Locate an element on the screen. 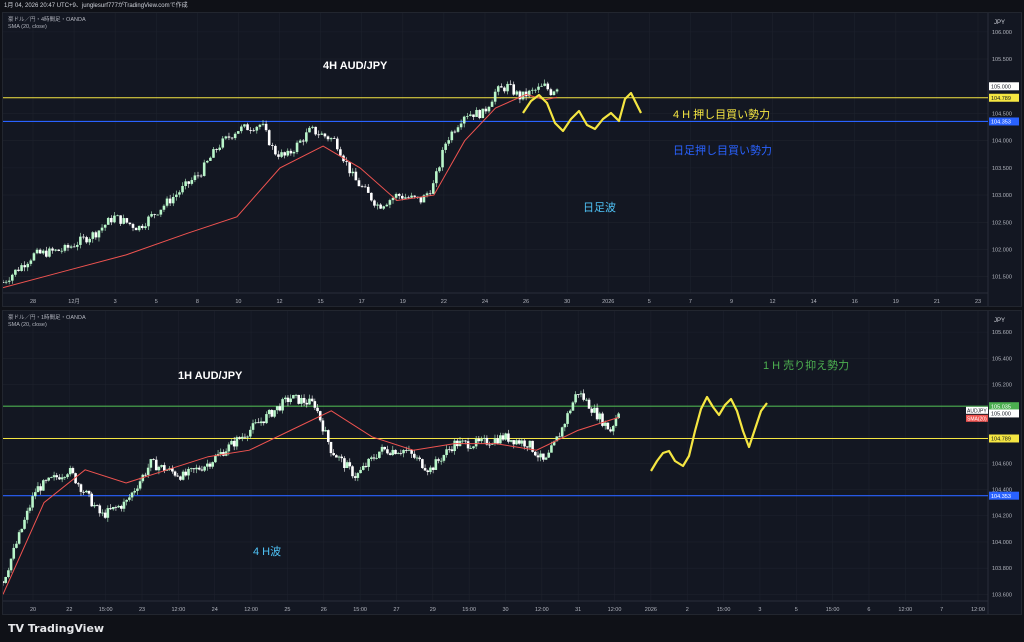 The image size is (1024, 642). symbol-legend: 豪ドル／円・1時間足・OANDA is located at coordinates (47, 318).